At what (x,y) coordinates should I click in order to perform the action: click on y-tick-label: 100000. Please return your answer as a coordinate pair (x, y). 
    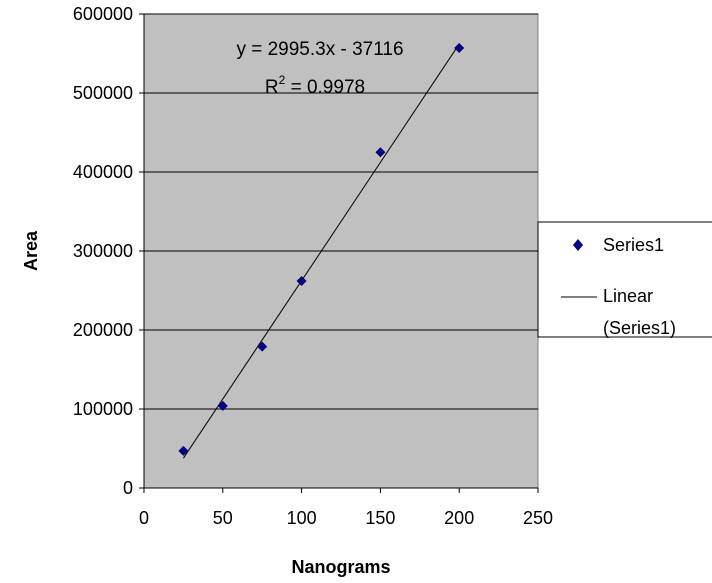
    Looking at the image, I should click on (103, 409).